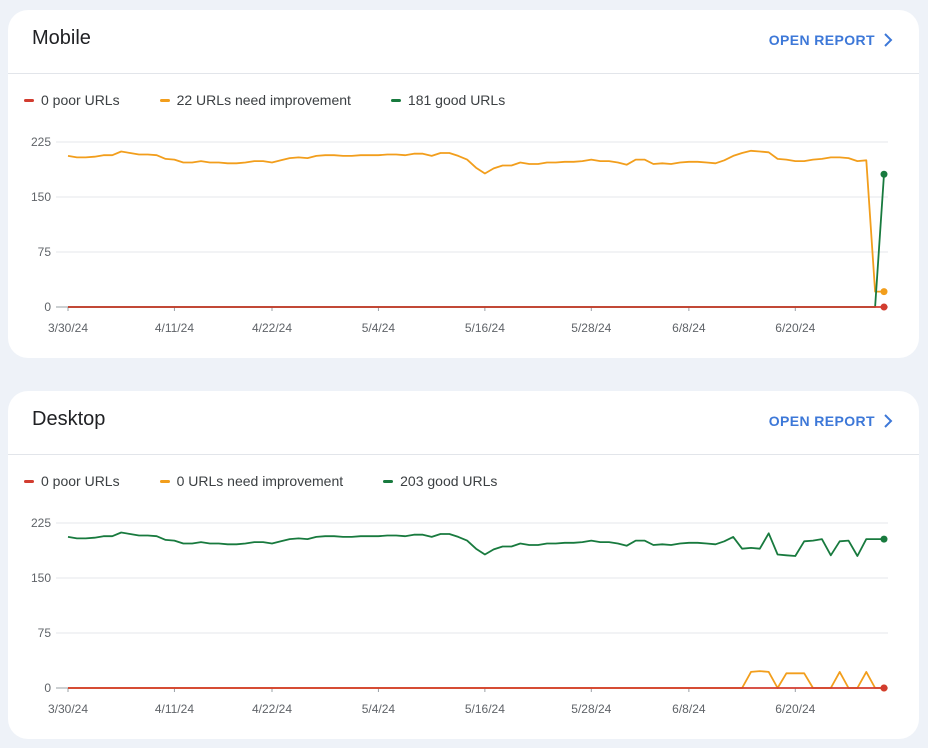 The image size is (928, 748). I want to click on legend-label-good: 181 good URLs, so click(456, 100).